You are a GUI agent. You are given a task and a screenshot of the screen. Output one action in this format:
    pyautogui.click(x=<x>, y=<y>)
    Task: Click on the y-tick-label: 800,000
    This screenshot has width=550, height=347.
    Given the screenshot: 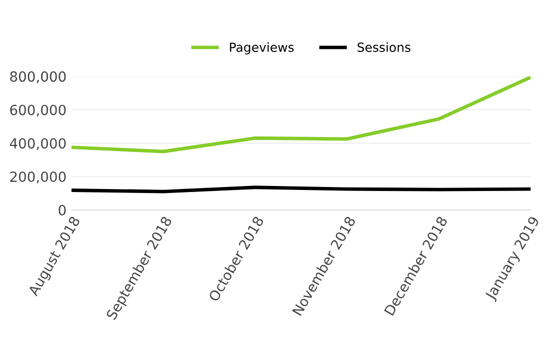 What is the action you would take?
    pyautogui.click(x=38, y=77)
    